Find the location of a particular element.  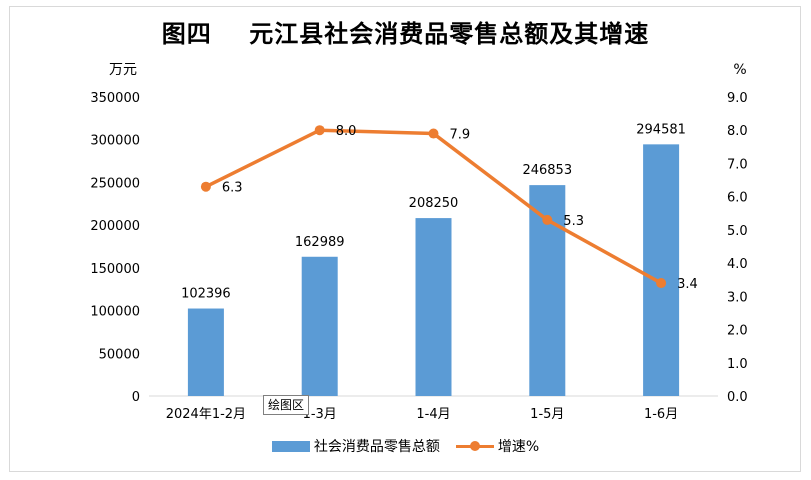

legend: 社会消费品零售总额 增速% is located at coordinates (405, 446).